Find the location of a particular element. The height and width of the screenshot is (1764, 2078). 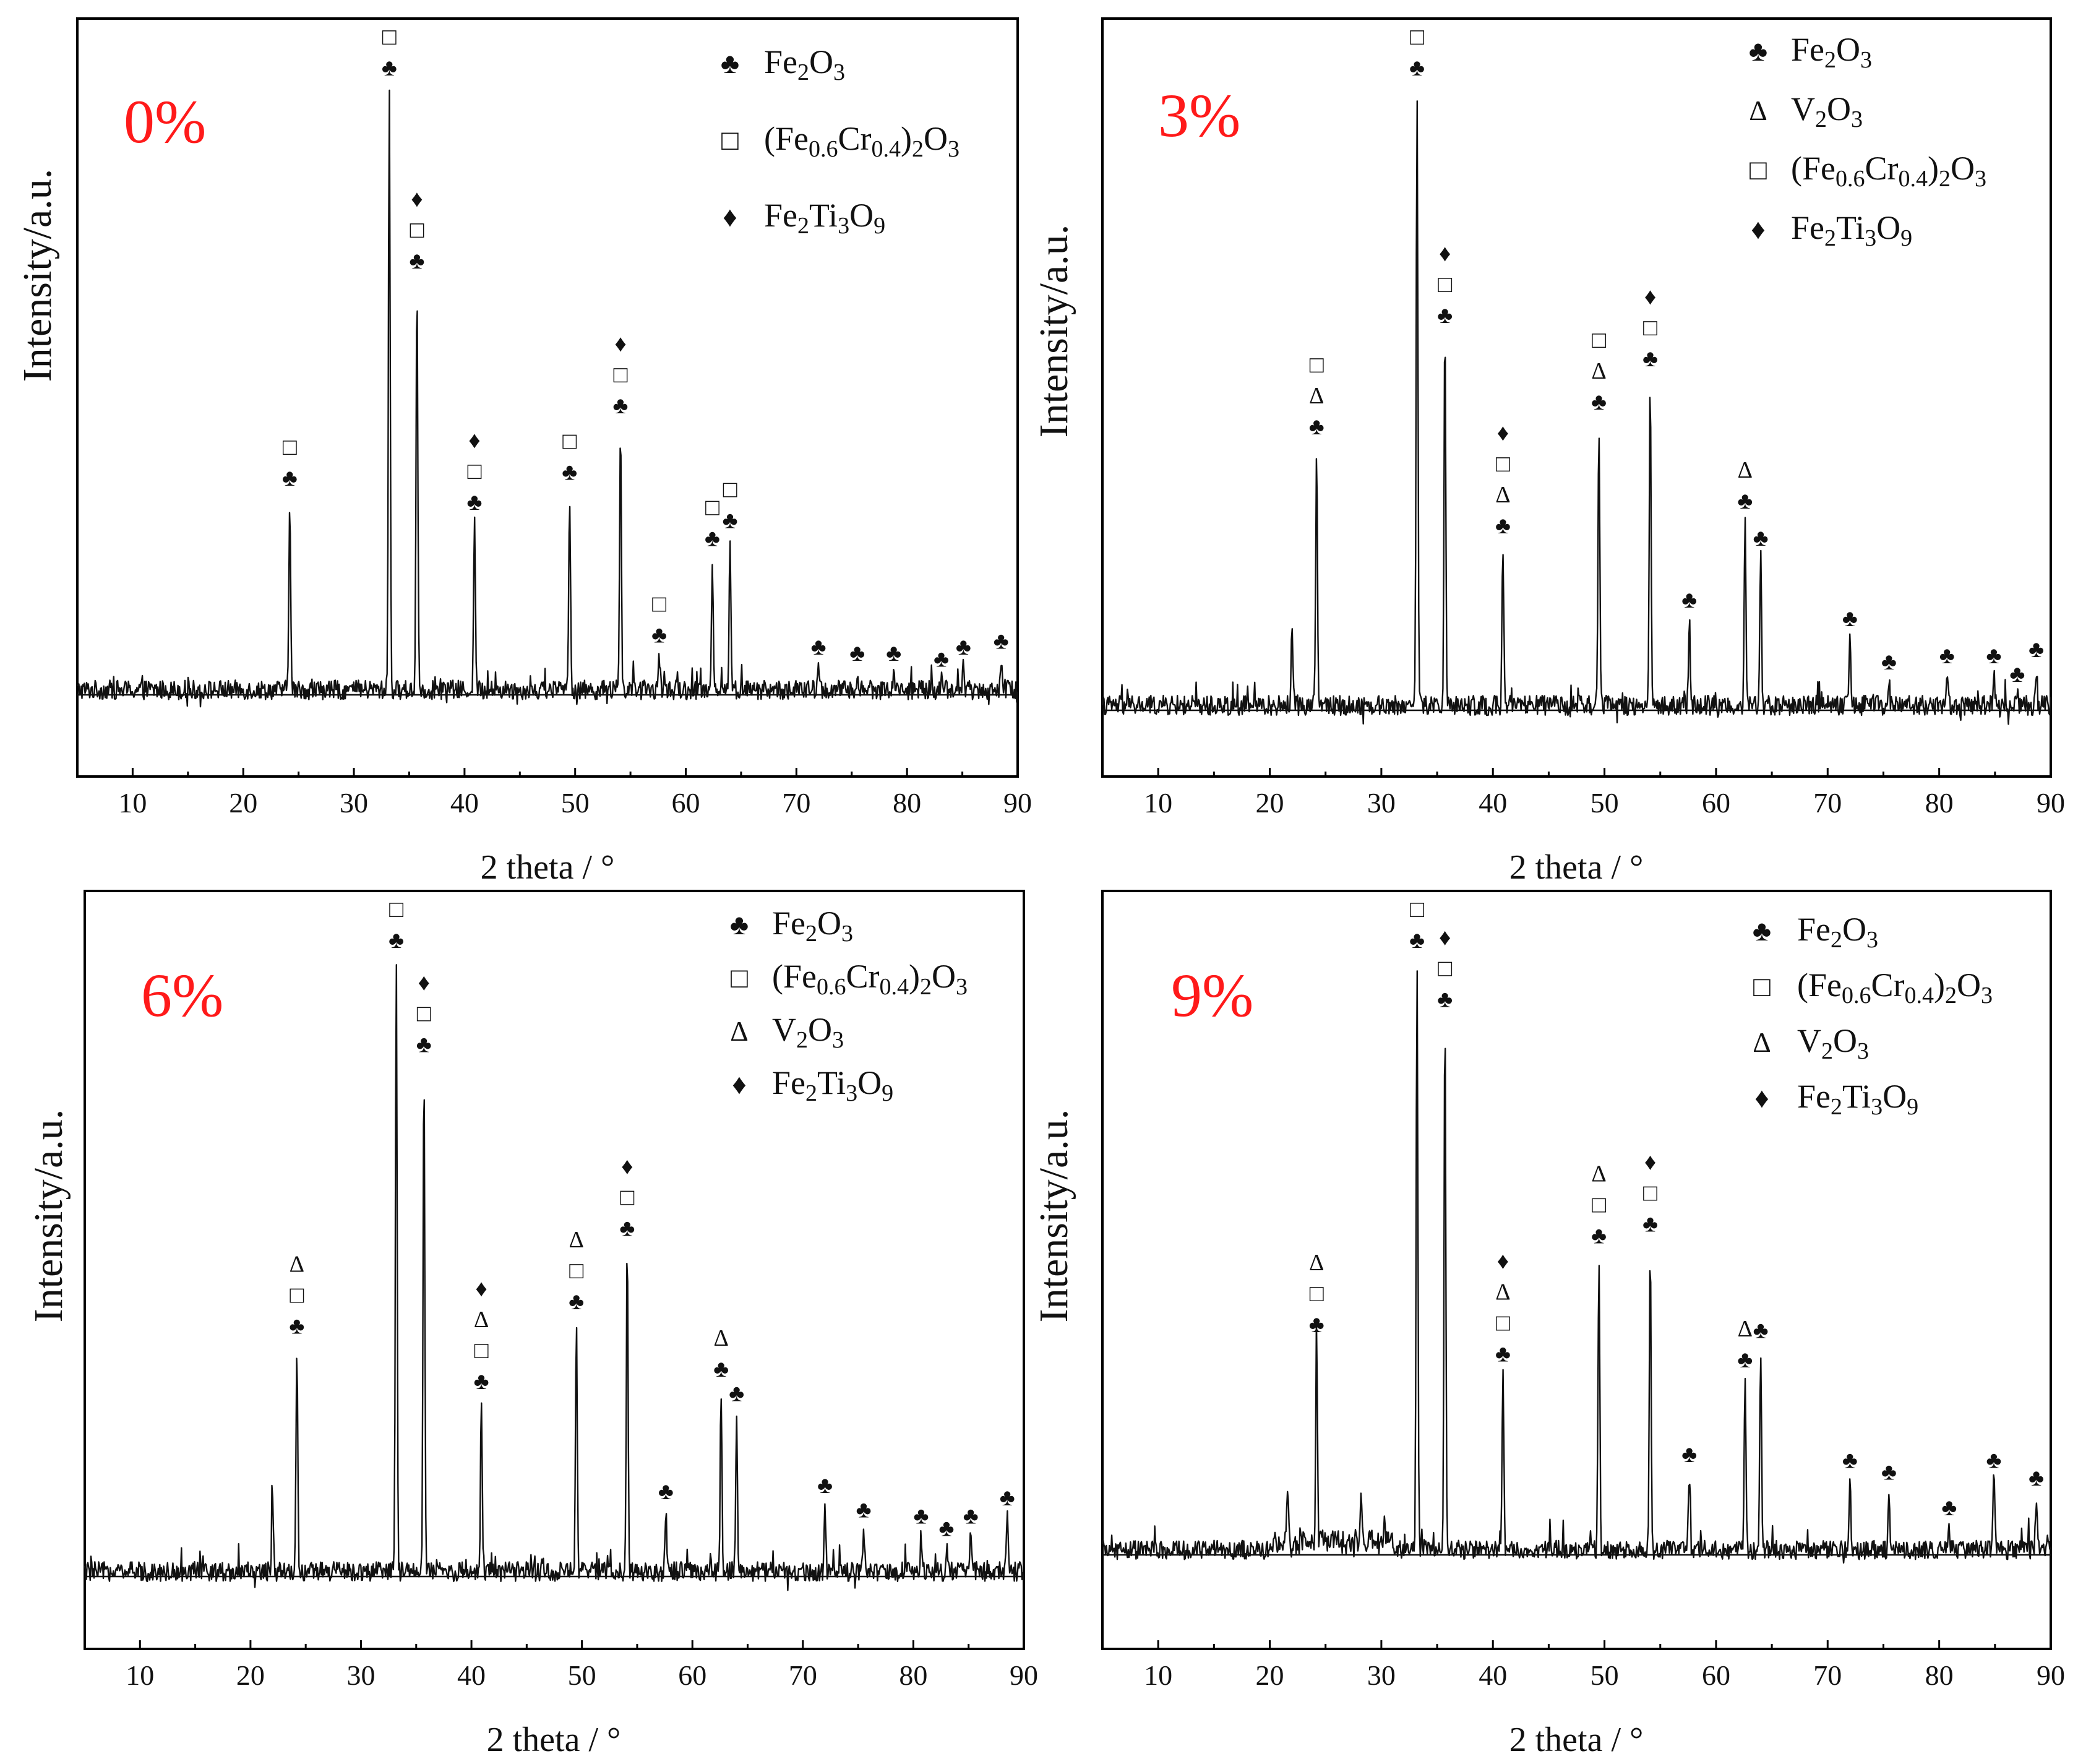

legend-label-2-part-4: ) is located at coordinates (906, 139).